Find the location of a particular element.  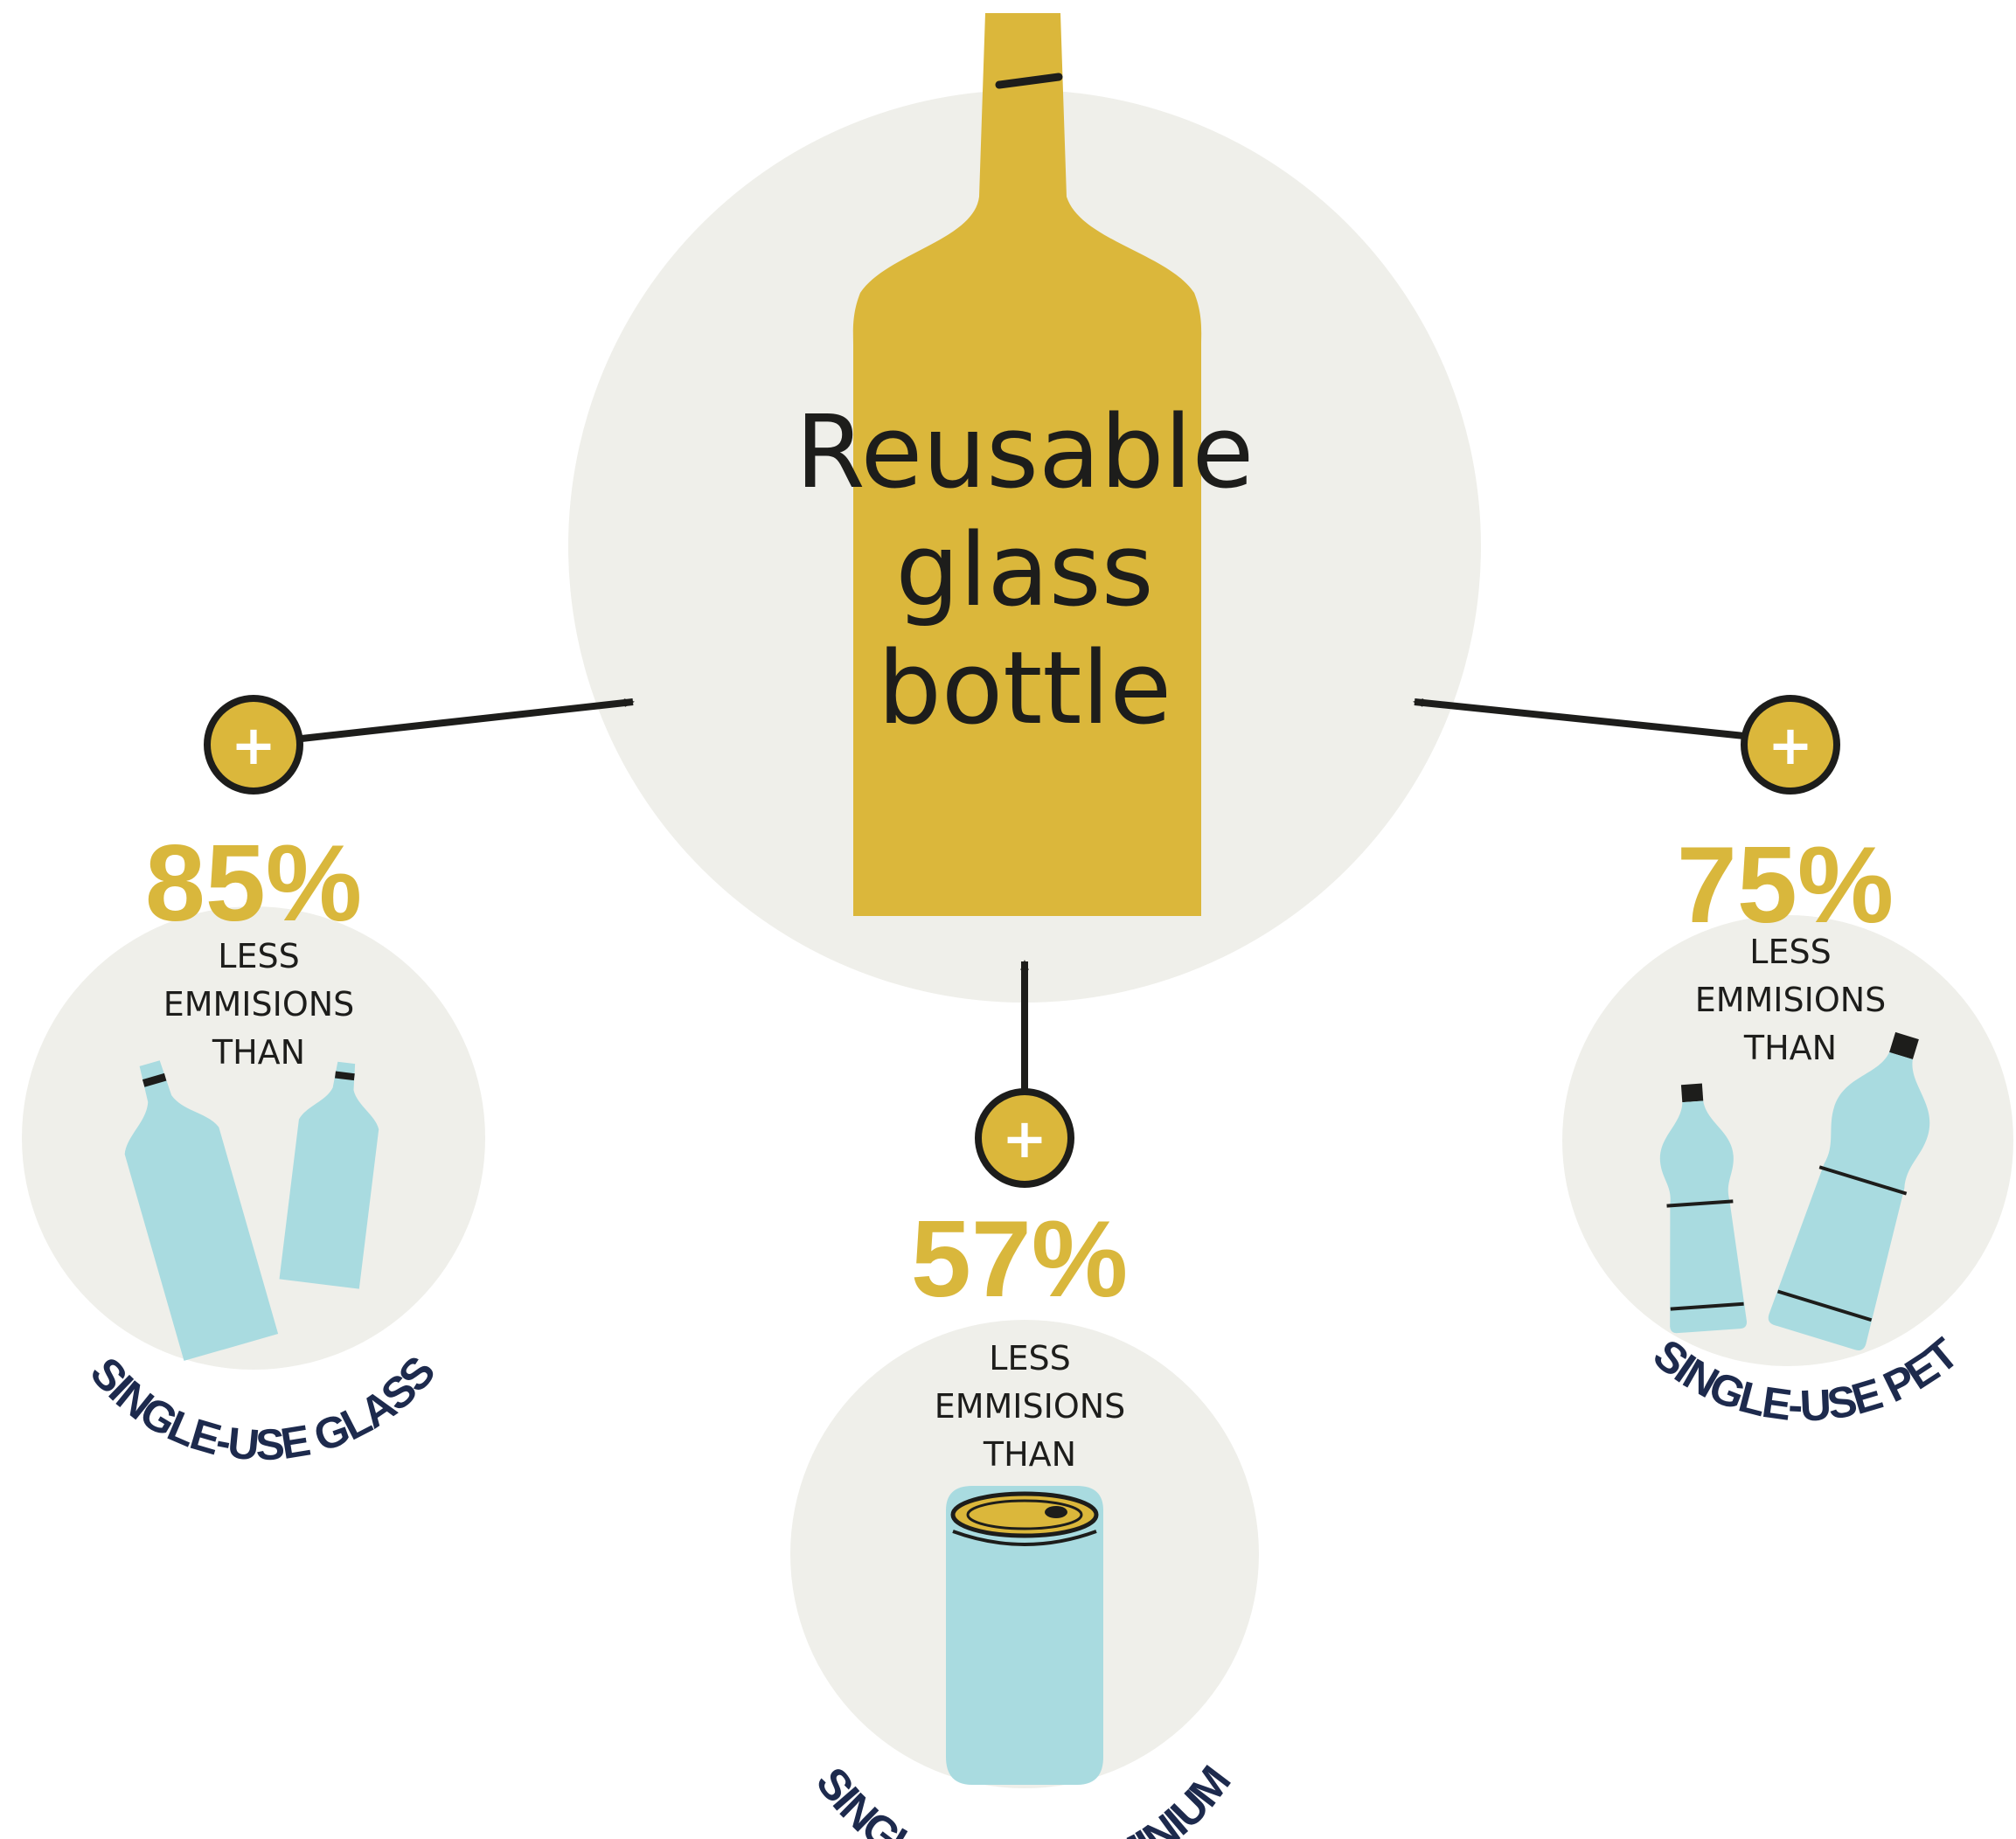

center-label: Reusable glass bottle is located at coordinates (1025, 570).